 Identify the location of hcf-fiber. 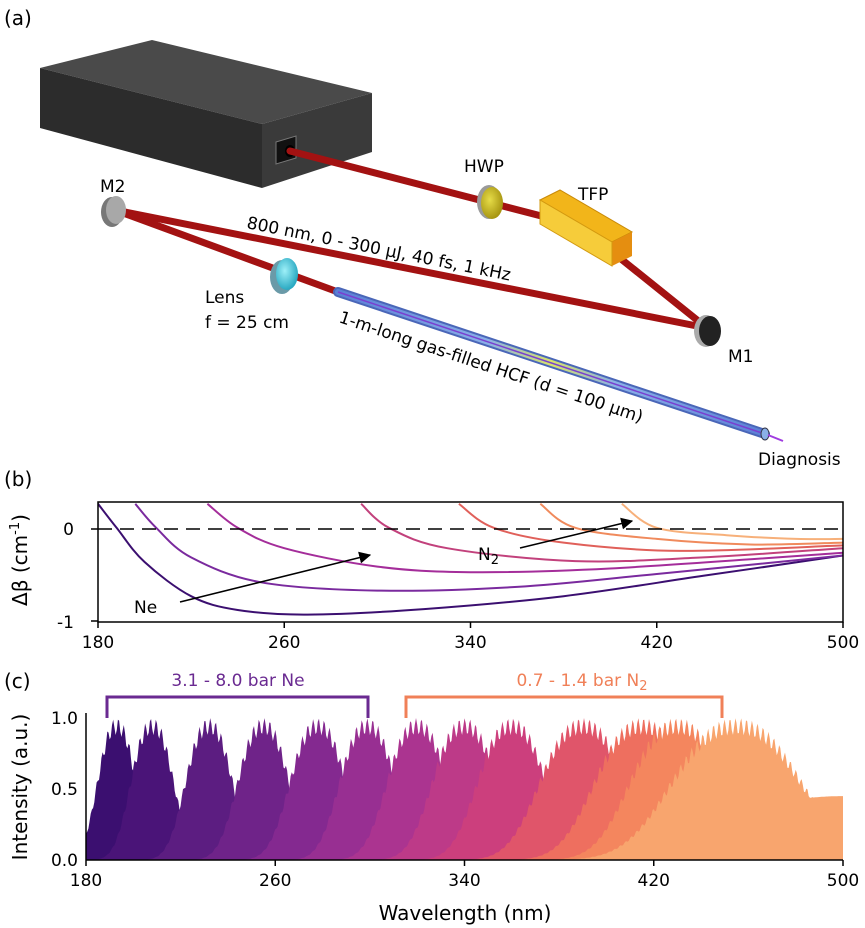
(558, 364).